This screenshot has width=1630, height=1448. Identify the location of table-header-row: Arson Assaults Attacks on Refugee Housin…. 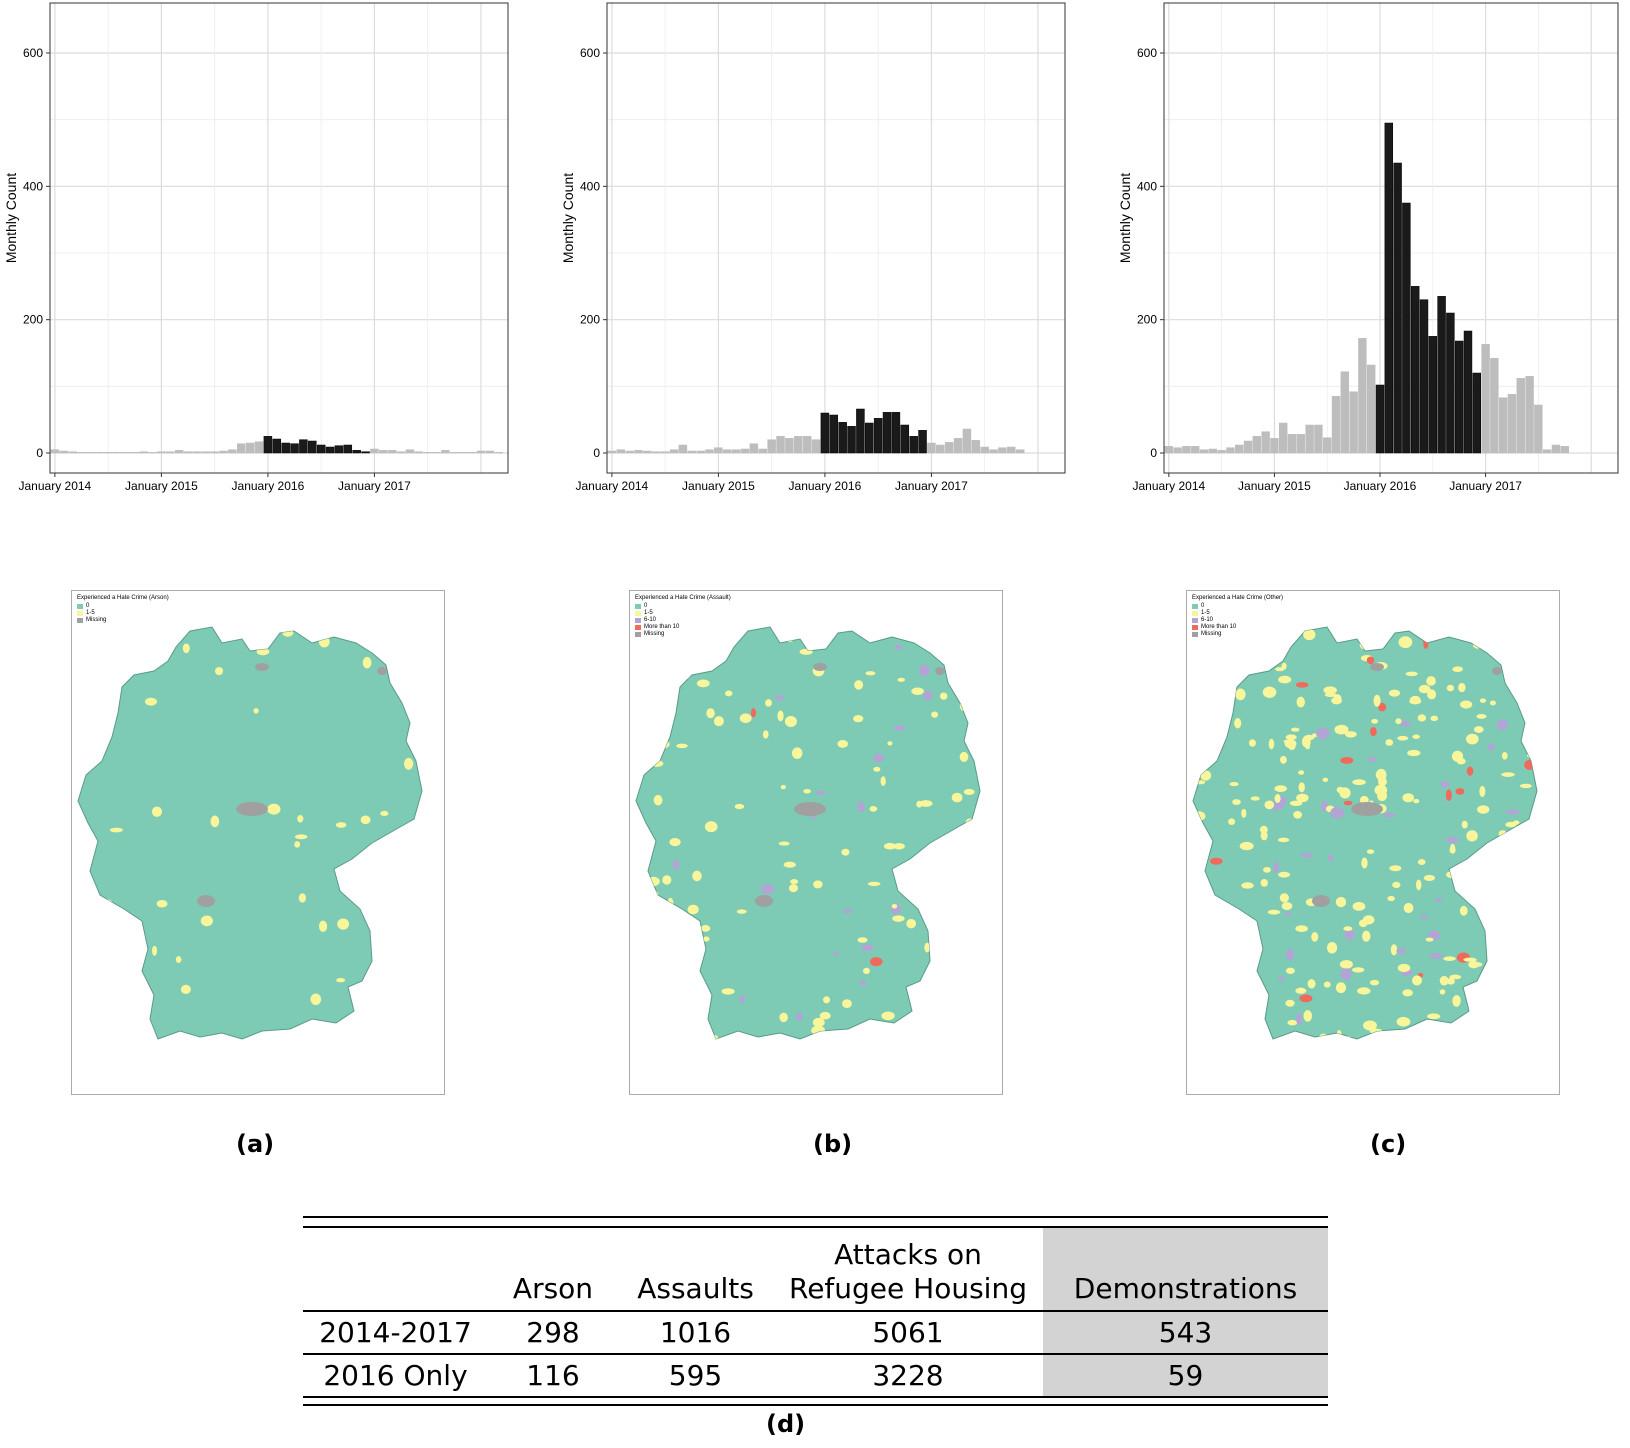
(815, 1269).